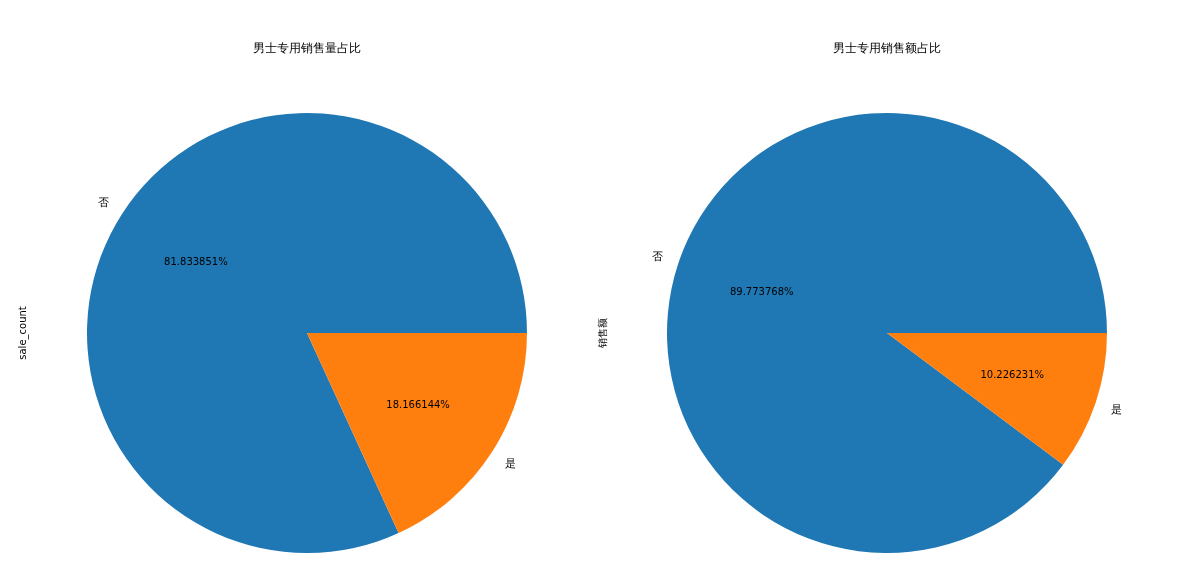 The height and width of the screenshot is (586, 1193). What do you see at coordinates (761, 291) in the screenshot?
I see `data-label: 89.773768%` at bounding box center [761, 291].